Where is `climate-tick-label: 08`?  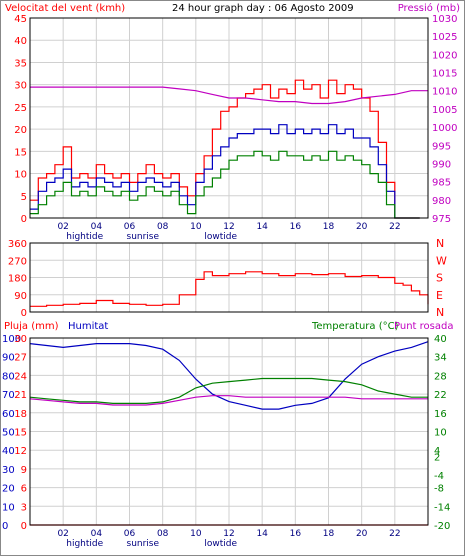 climate-tick-label: 08 is located at coordinates (163, 534).